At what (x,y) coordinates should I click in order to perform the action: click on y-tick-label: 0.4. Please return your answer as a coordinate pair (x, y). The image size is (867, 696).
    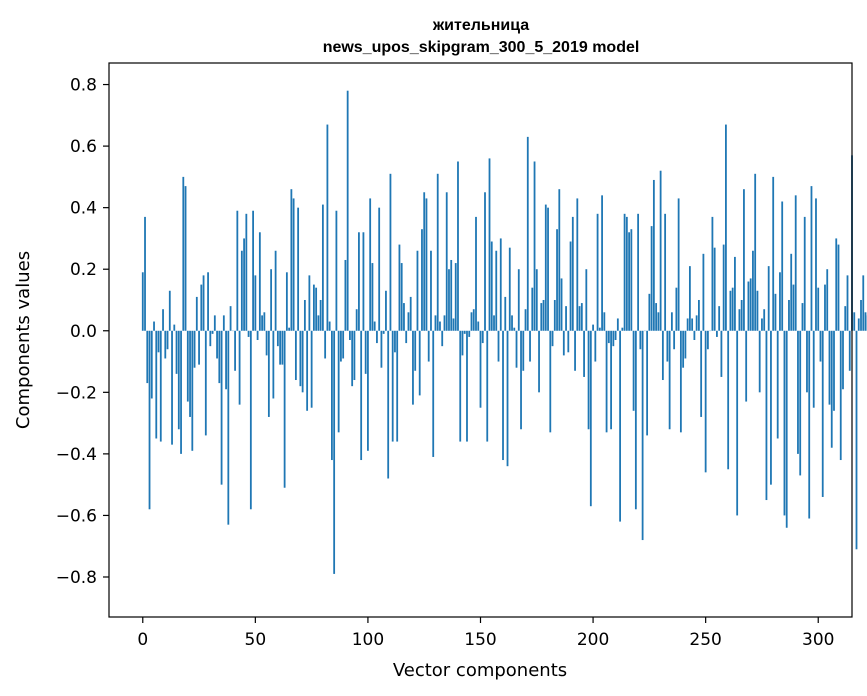
    Looking at the image, I should click on (83, 209).